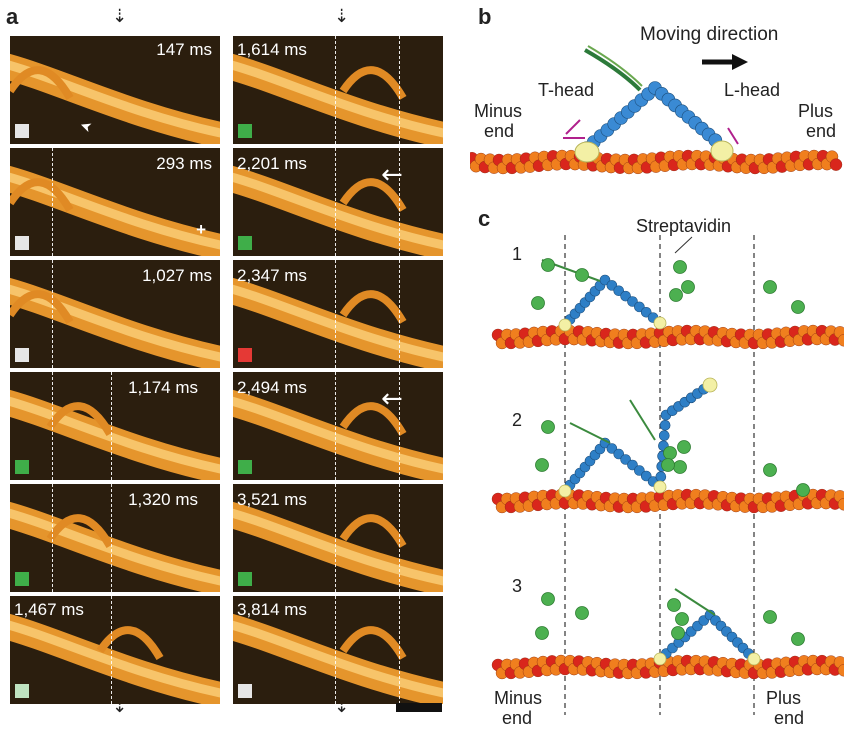 Image resolution: width=844 pixels, height=733 pixels. Describe the element at coordinates (709, 34) in the screenshot. I see `moving-direction-label: Moving direction` at that location.